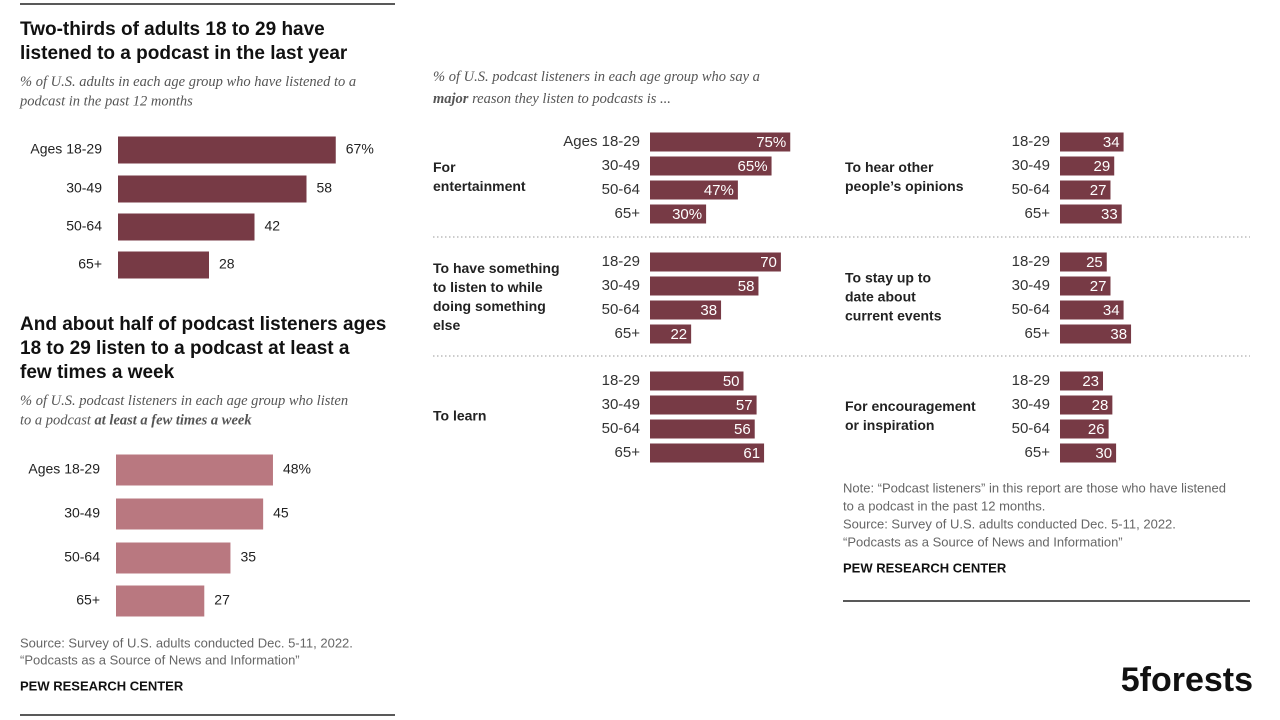 The image size is (1280, 720). I want to click on value-label: 45, so click(281, 513).